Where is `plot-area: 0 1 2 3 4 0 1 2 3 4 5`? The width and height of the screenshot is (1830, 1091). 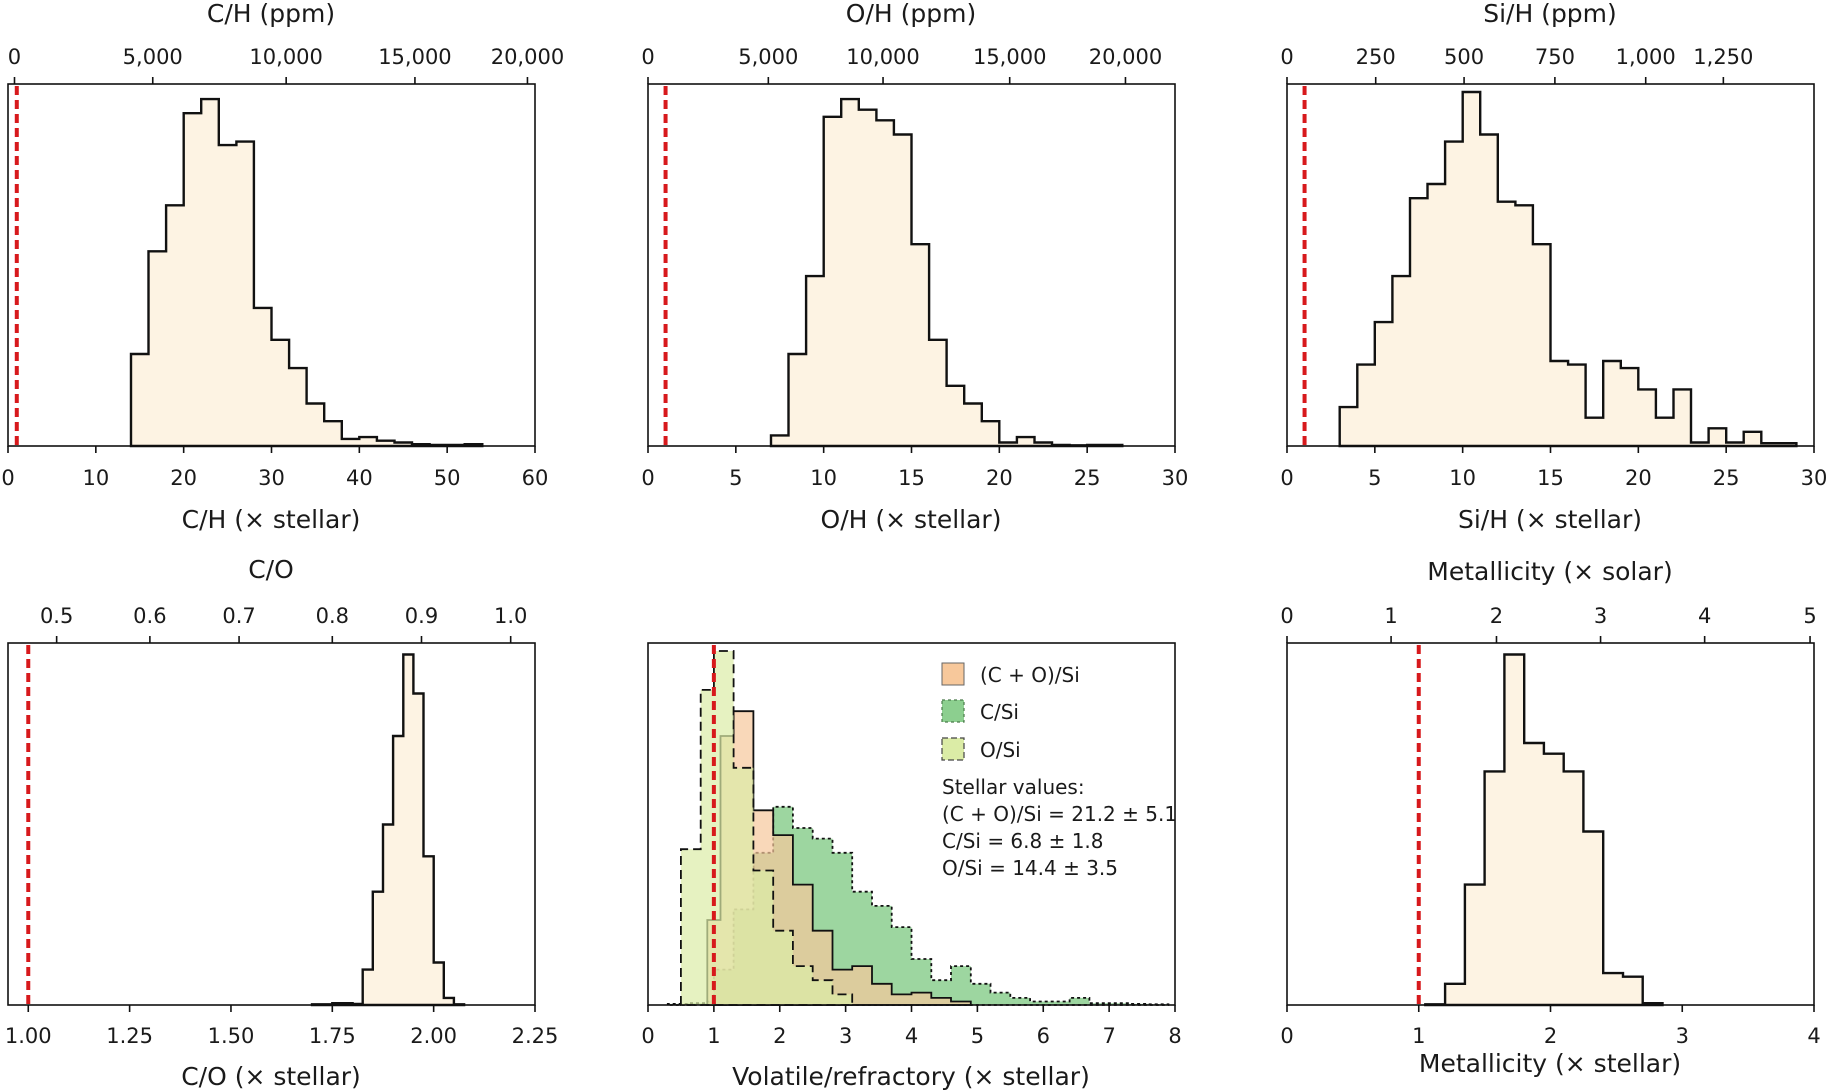 plot-area: 0 1 2 3 4 0 1 2 3 4 5 is located at coordinates (1550, 826).